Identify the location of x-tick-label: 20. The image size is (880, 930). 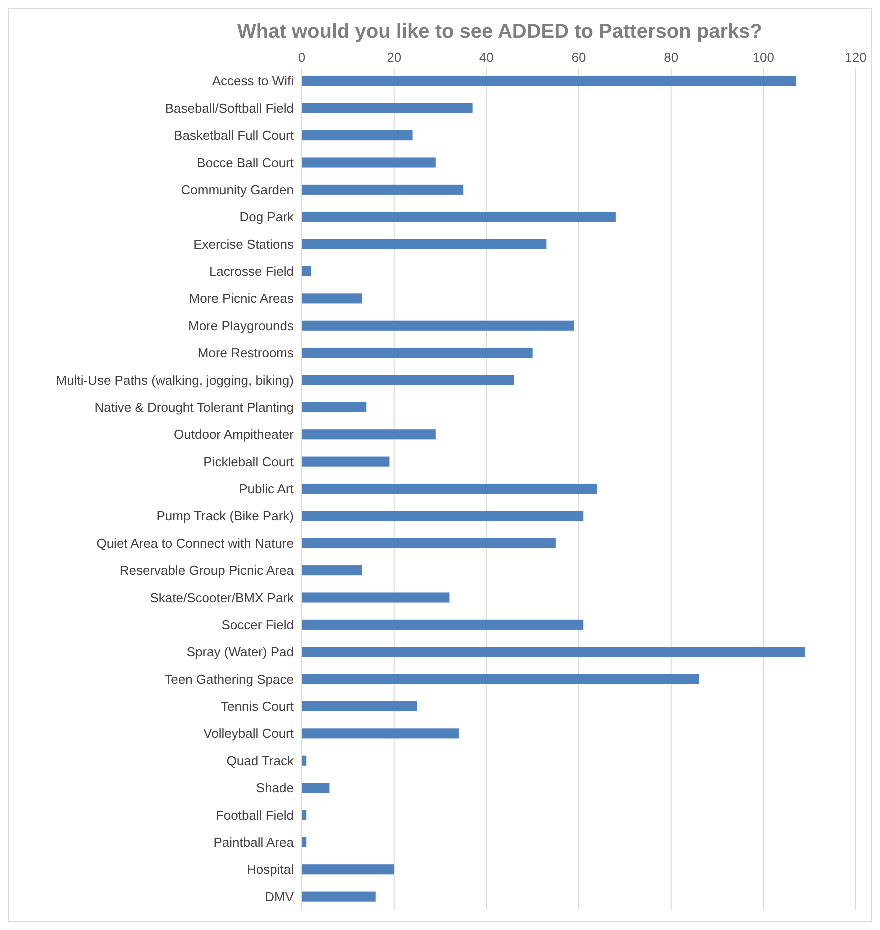
(394, 57).